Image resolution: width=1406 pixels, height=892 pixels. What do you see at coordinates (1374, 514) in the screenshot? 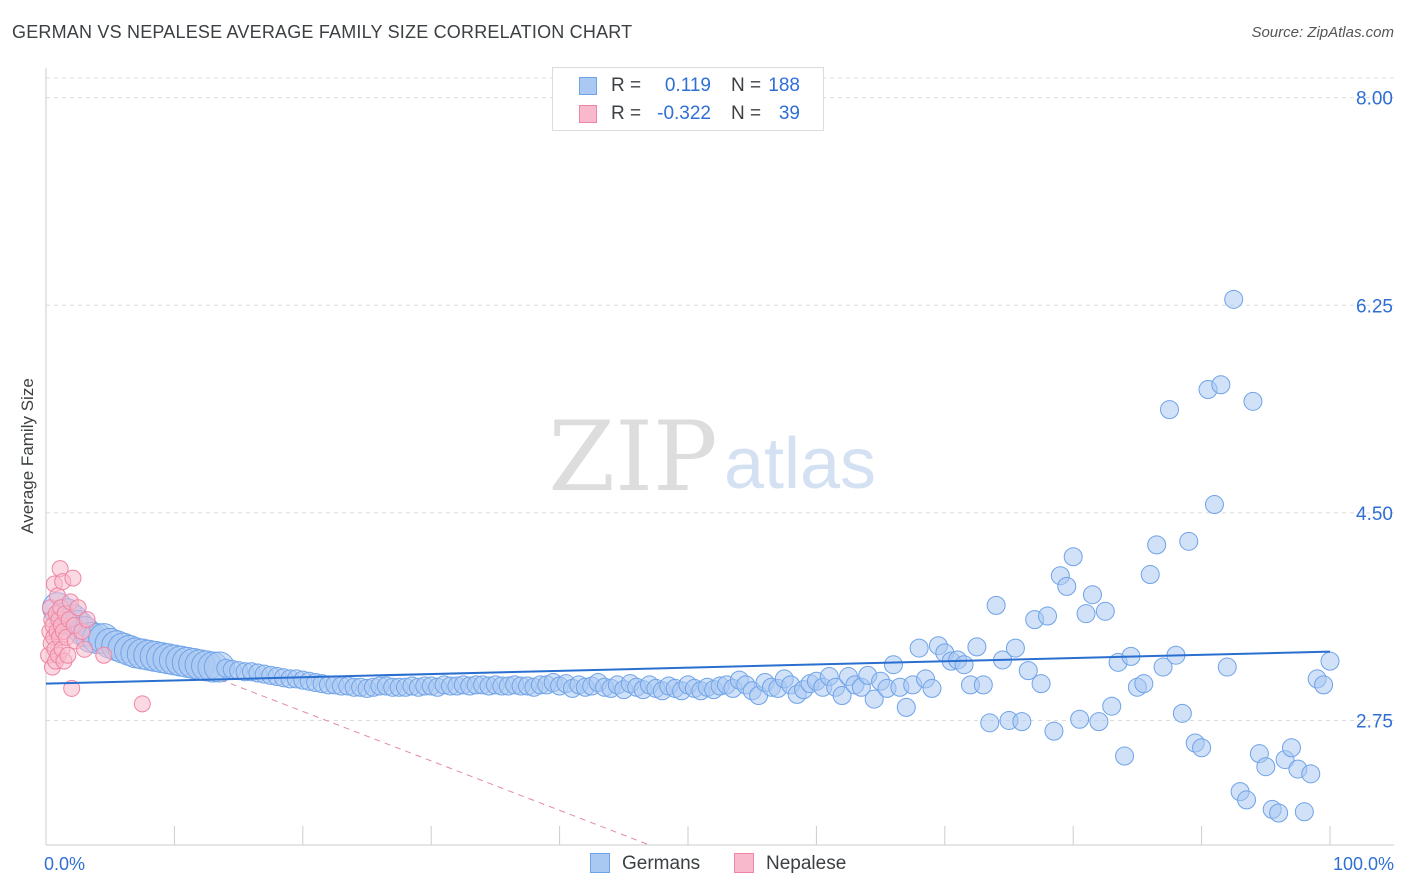
I see `y-tick-label: 4.50` at bounding box center [1374, 514].